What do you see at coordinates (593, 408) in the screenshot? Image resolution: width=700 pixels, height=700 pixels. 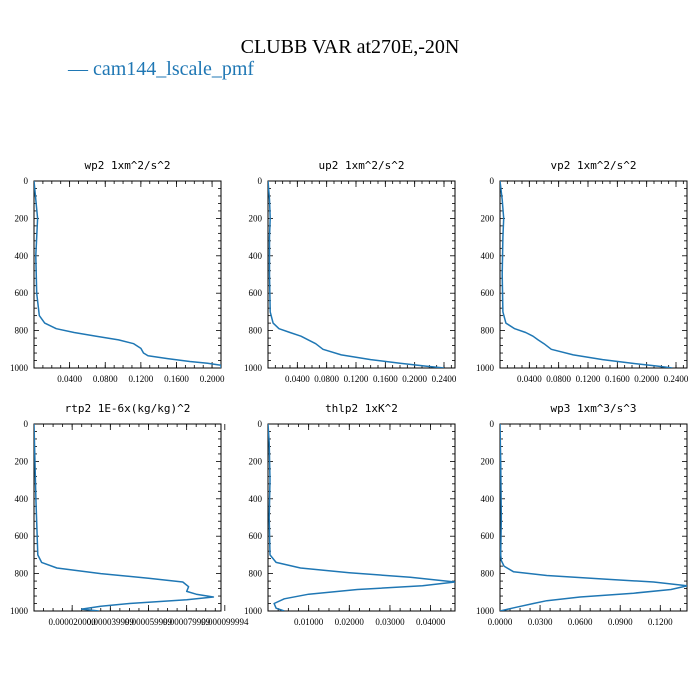 I see `panel-title: wp3 1xm^3/s^3` at bounding box center [593, 408].